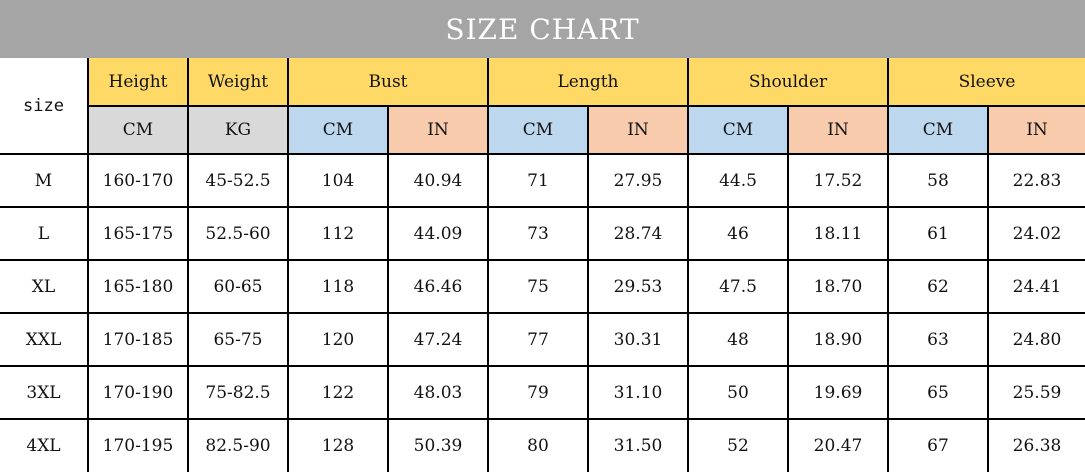  I want to click on cell-length-cm: 73, so click(538, 233).